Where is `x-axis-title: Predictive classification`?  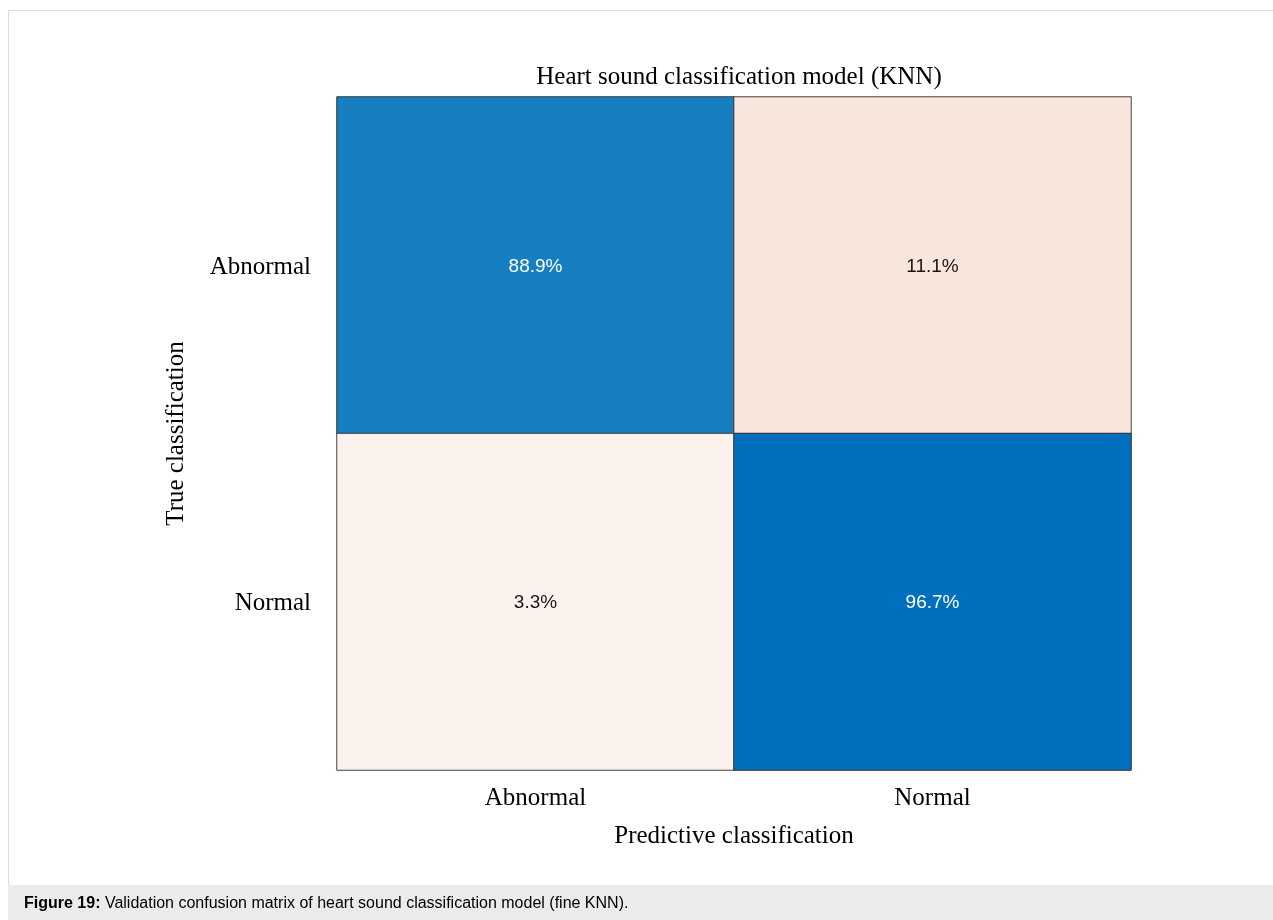
x-axis-title: Predictive classification is located at coordinates (734, 834).